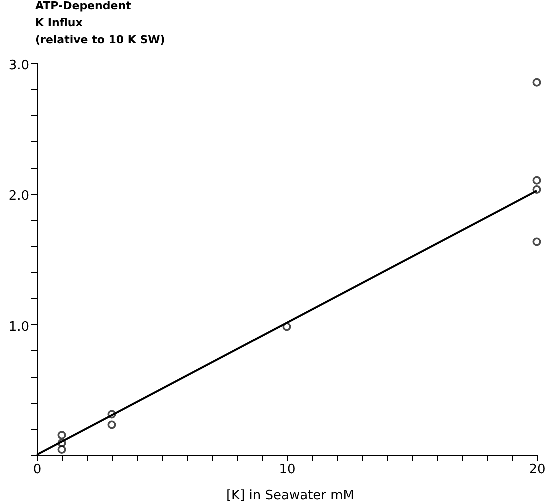  Describe the element at coordinates (287, 470) in the screenshot. I see `x-tick-label: 10` at that location.